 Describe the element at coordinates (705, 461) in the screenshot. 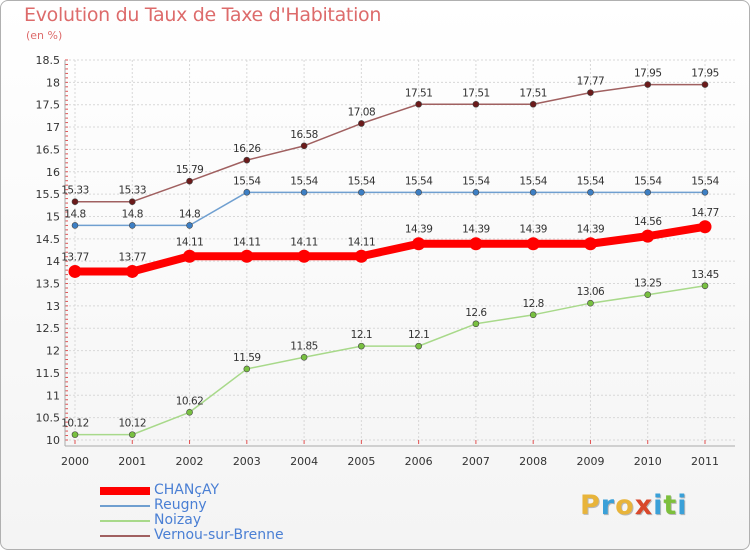

I see `x-tick-label: 2011` at that location.